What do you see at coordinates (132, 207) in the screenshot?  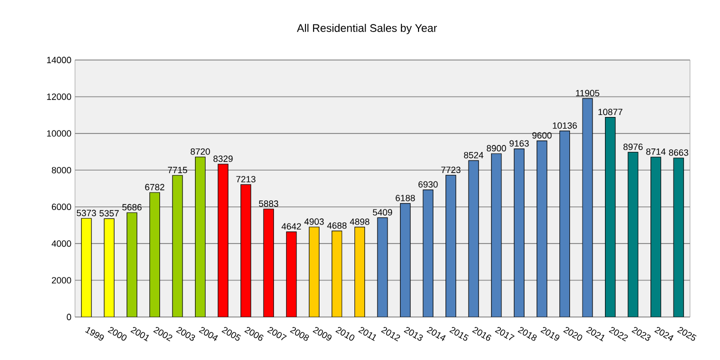 I see `data-label: 5686` at bounding box center [132, 207].